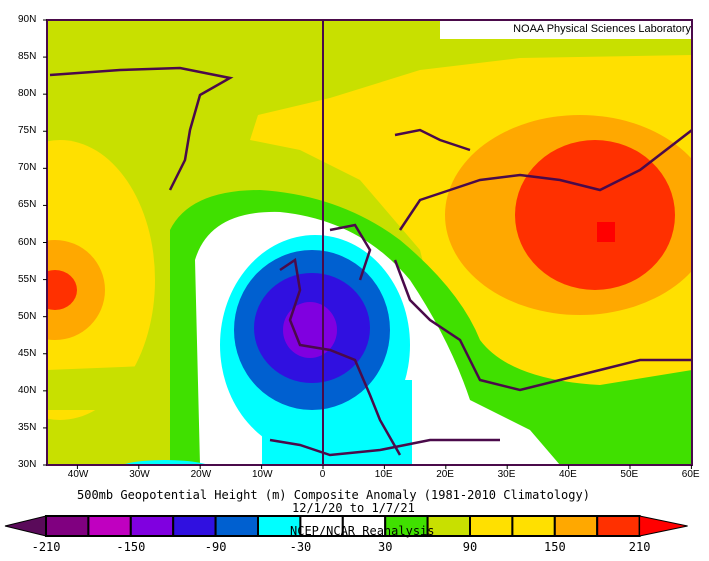 This screenshot has height=561, width=709. What do you see at coordinates (27, 353) in the screenshot?
I see `lat-label: 45N` at bounding box center [27, 353].